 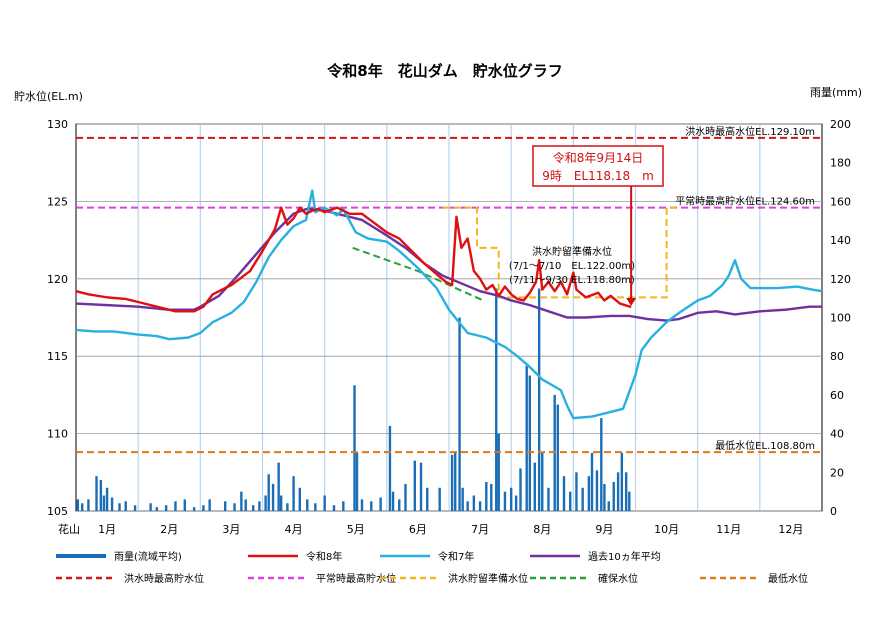 I want to click on month-tick: 9月, so click(x=604, y=529).